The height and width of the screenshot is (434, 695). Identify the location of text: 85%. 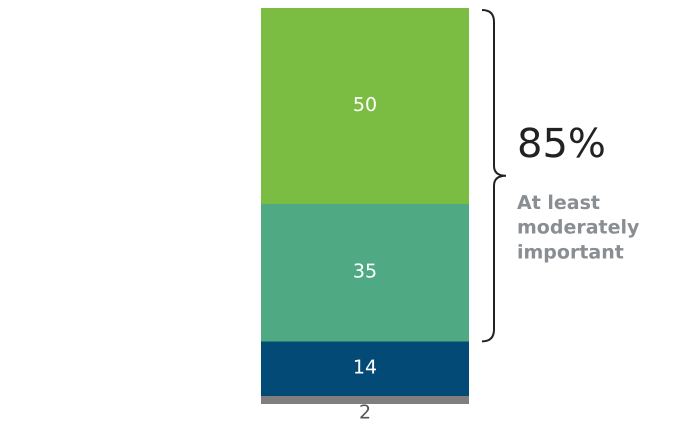
(561, 144).